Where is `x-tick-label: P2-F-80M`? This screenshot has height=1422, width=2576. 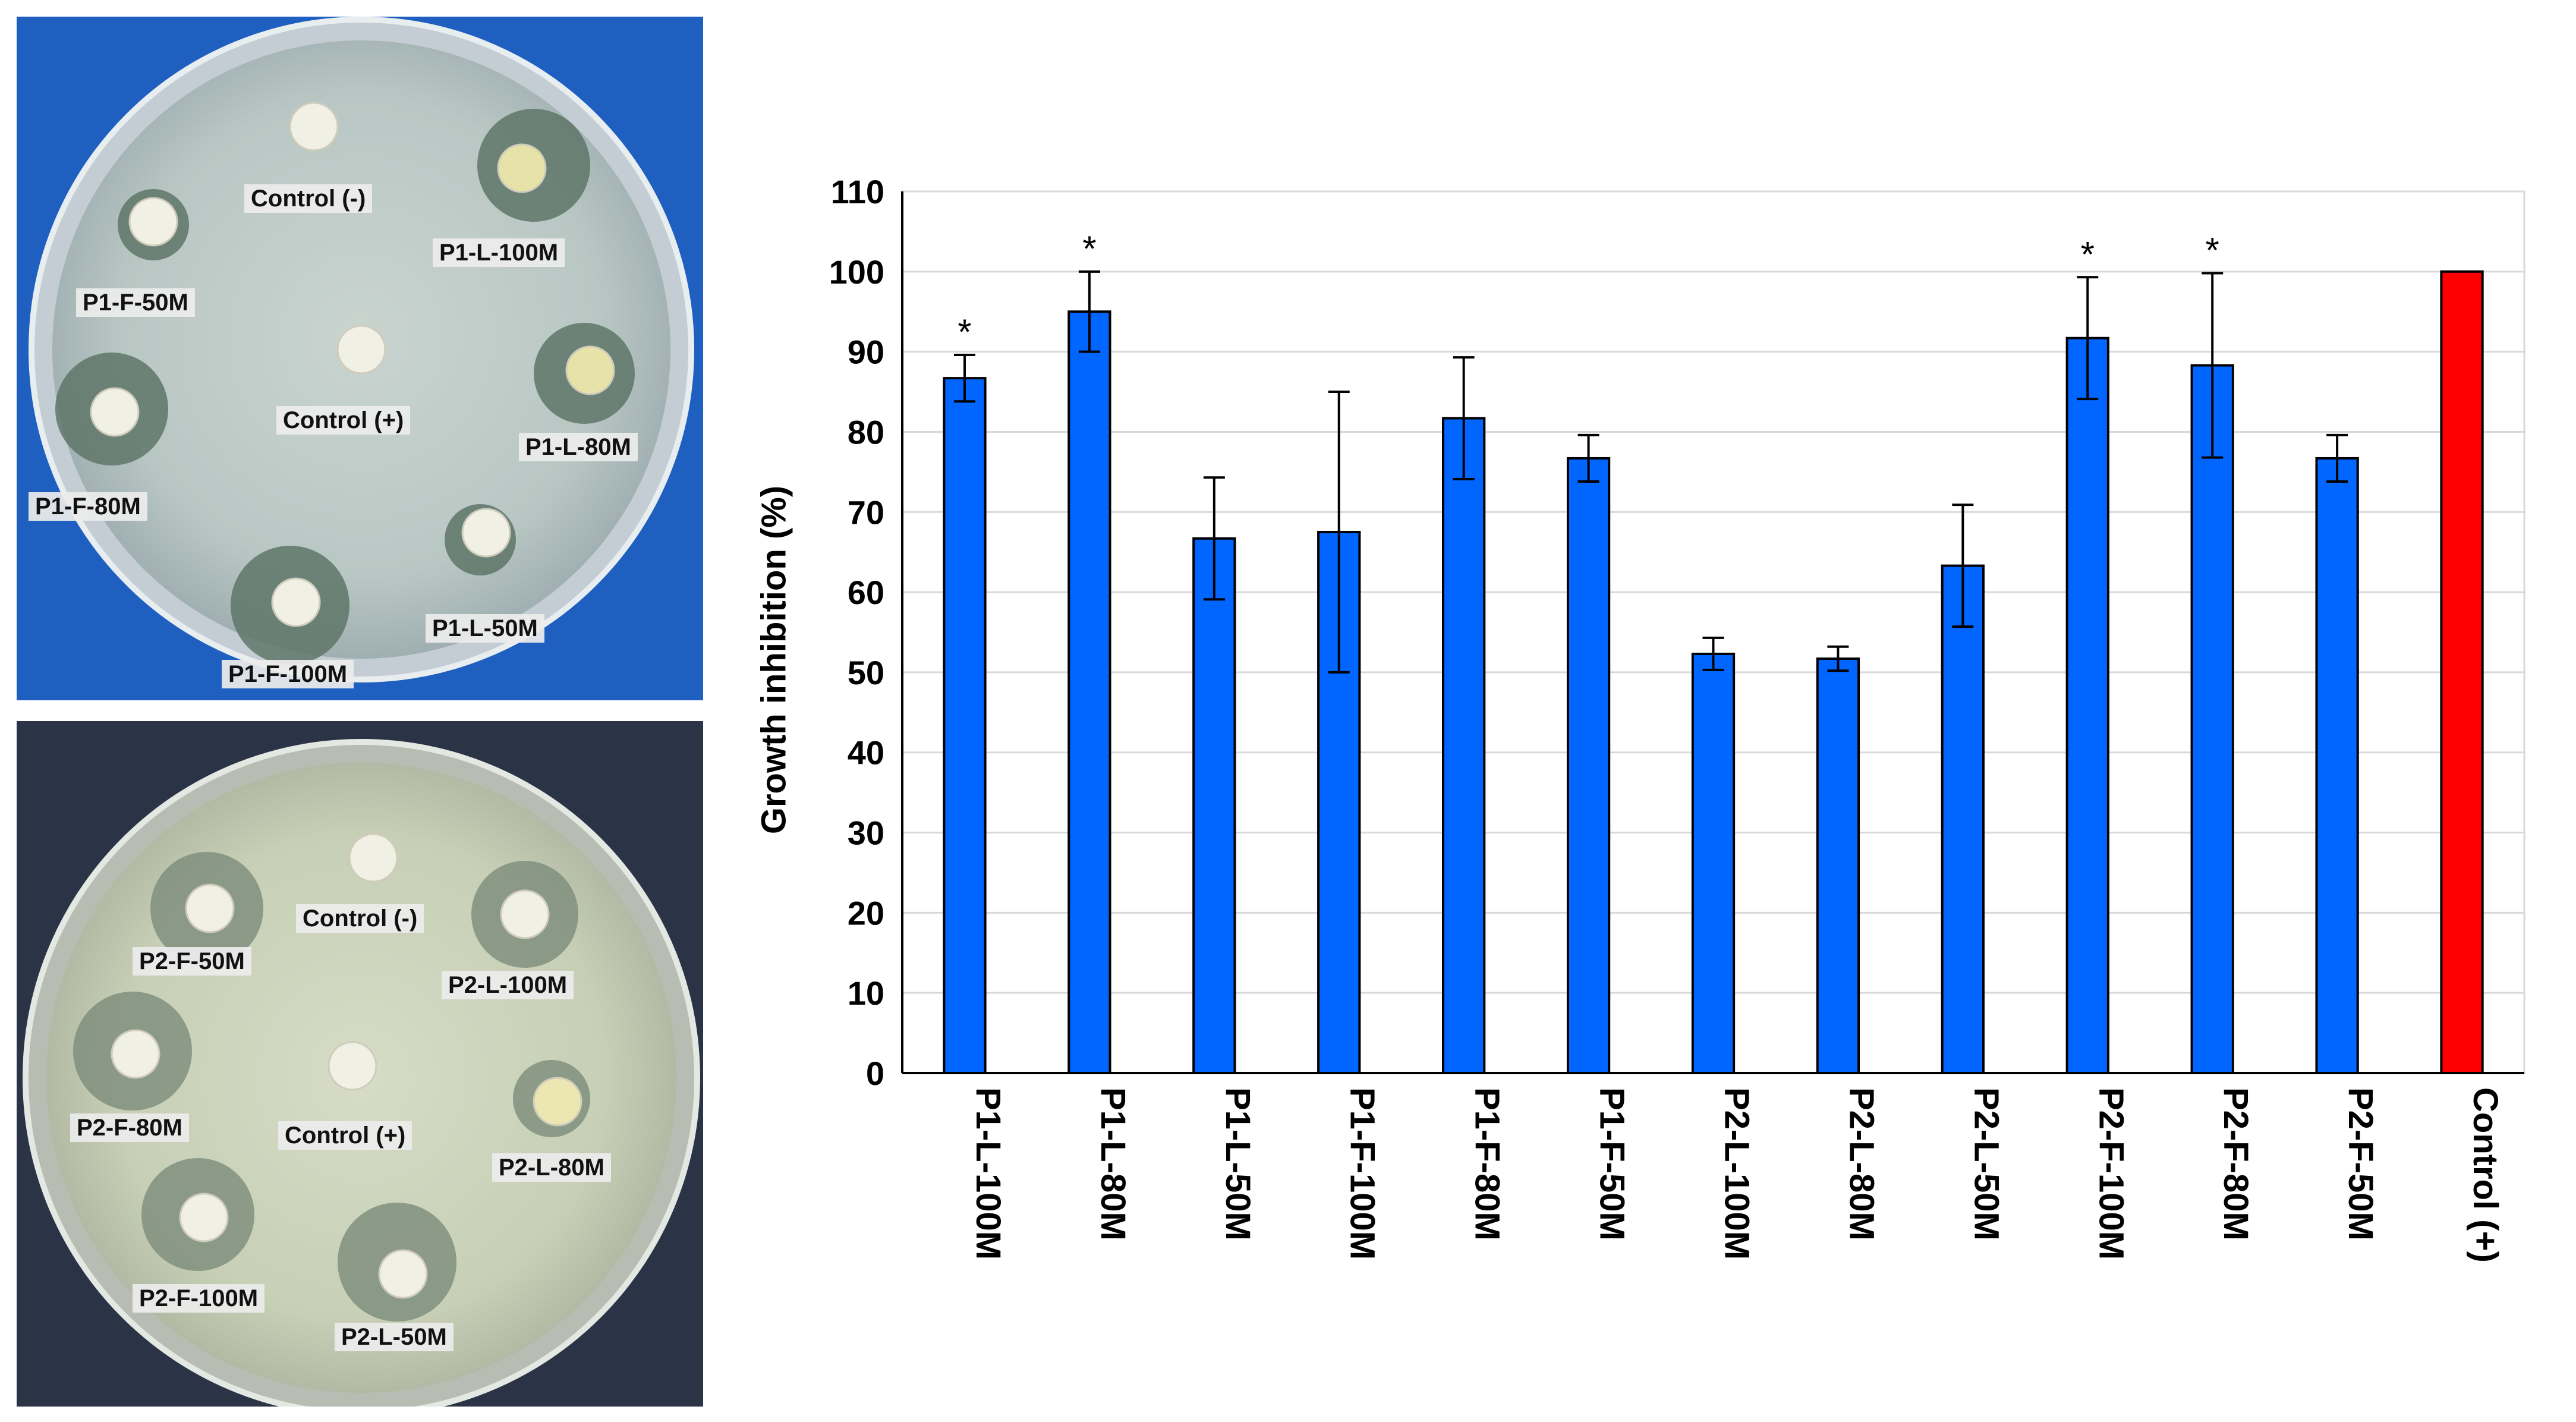 x-tick-label: P2-F-80M is located at coordinates (2235, 1164).